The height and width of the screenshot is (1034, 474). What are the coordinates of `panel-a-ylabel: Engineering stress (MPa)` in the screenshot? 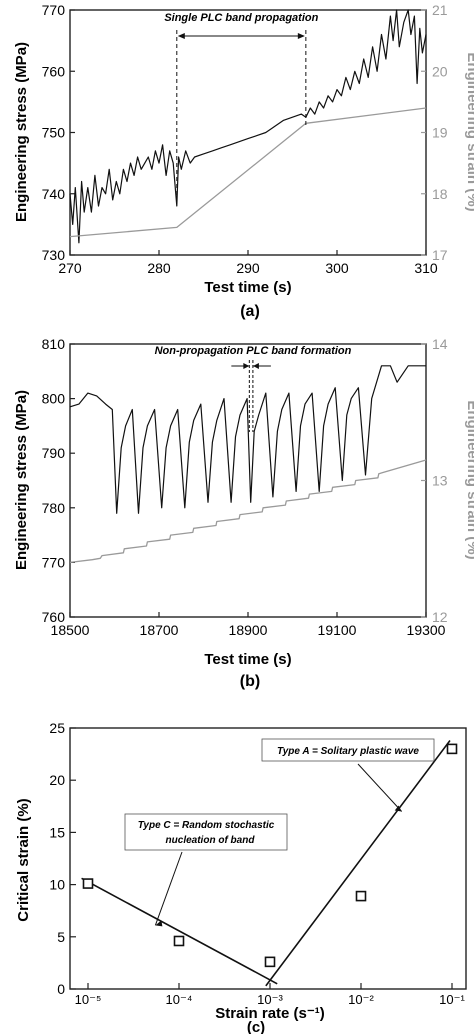 It's located at (21, 132).